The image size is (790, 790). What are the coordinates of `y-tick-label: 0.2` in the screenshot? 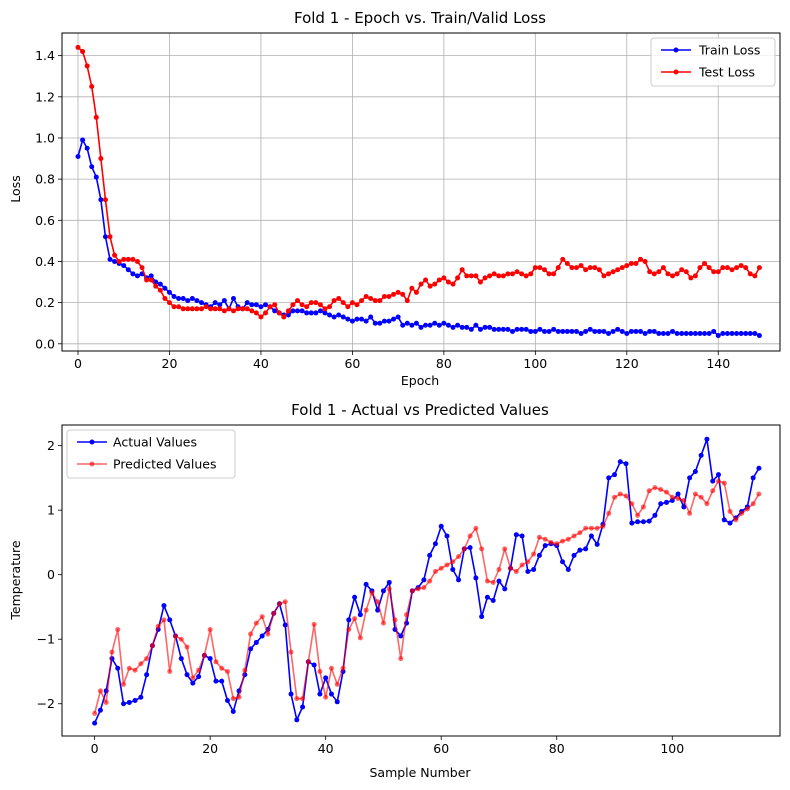 It's located at (45, 302).